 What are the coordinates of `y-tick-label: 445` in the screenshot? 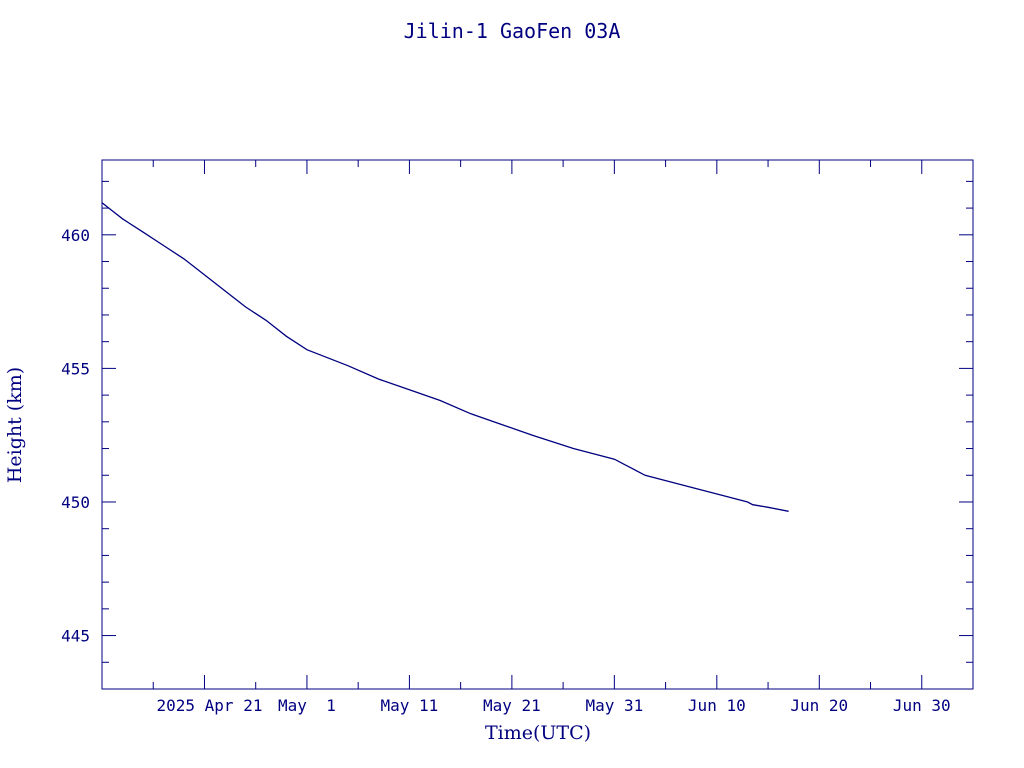 It's located at (75, 636).